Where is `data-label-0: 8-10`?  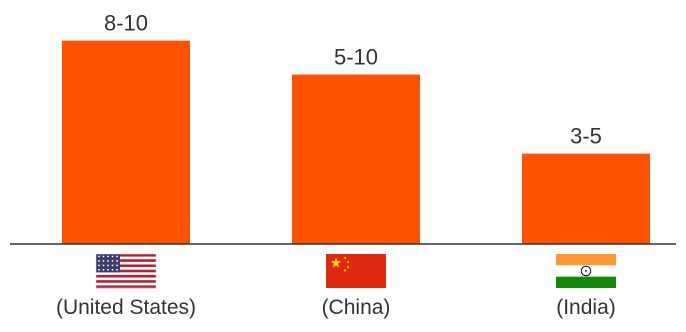
data-label-0: 8-10 is located at coordinates (126, 23).